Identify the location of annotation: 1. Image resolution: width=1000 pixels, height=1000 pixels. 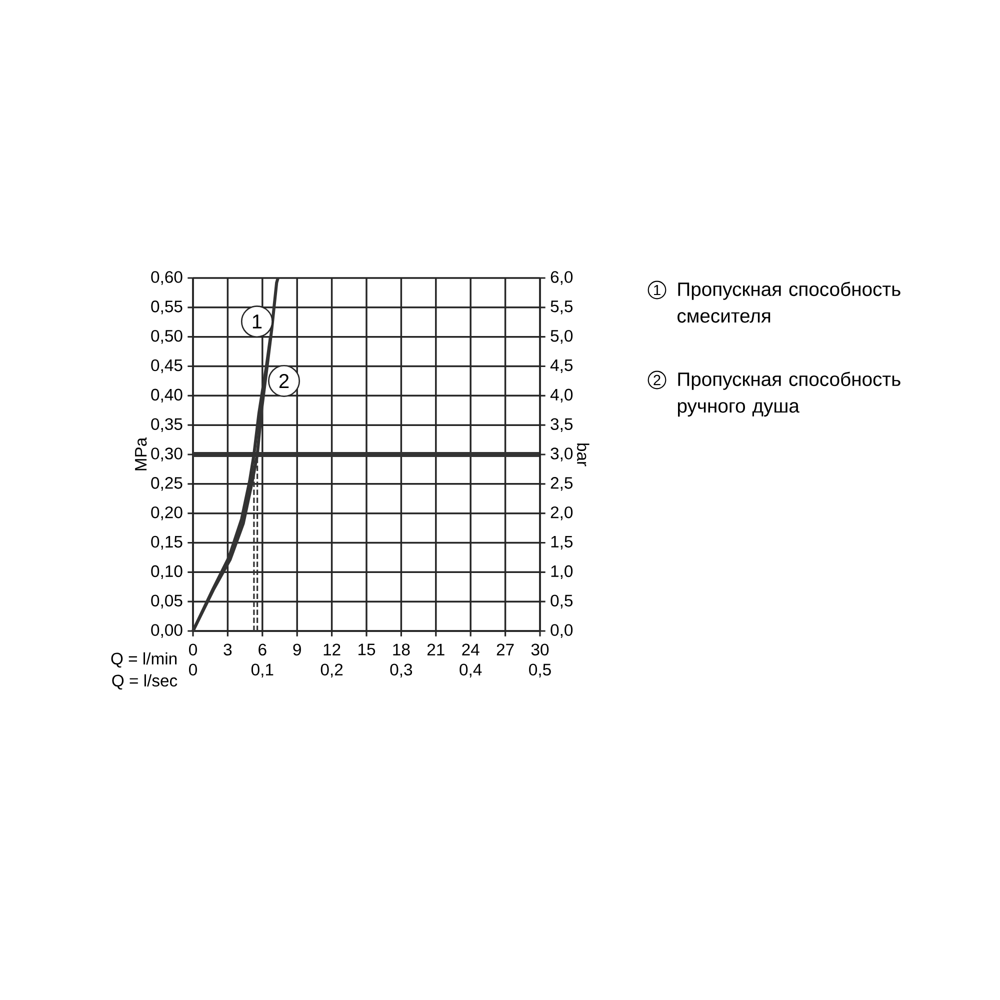
(257, 321).